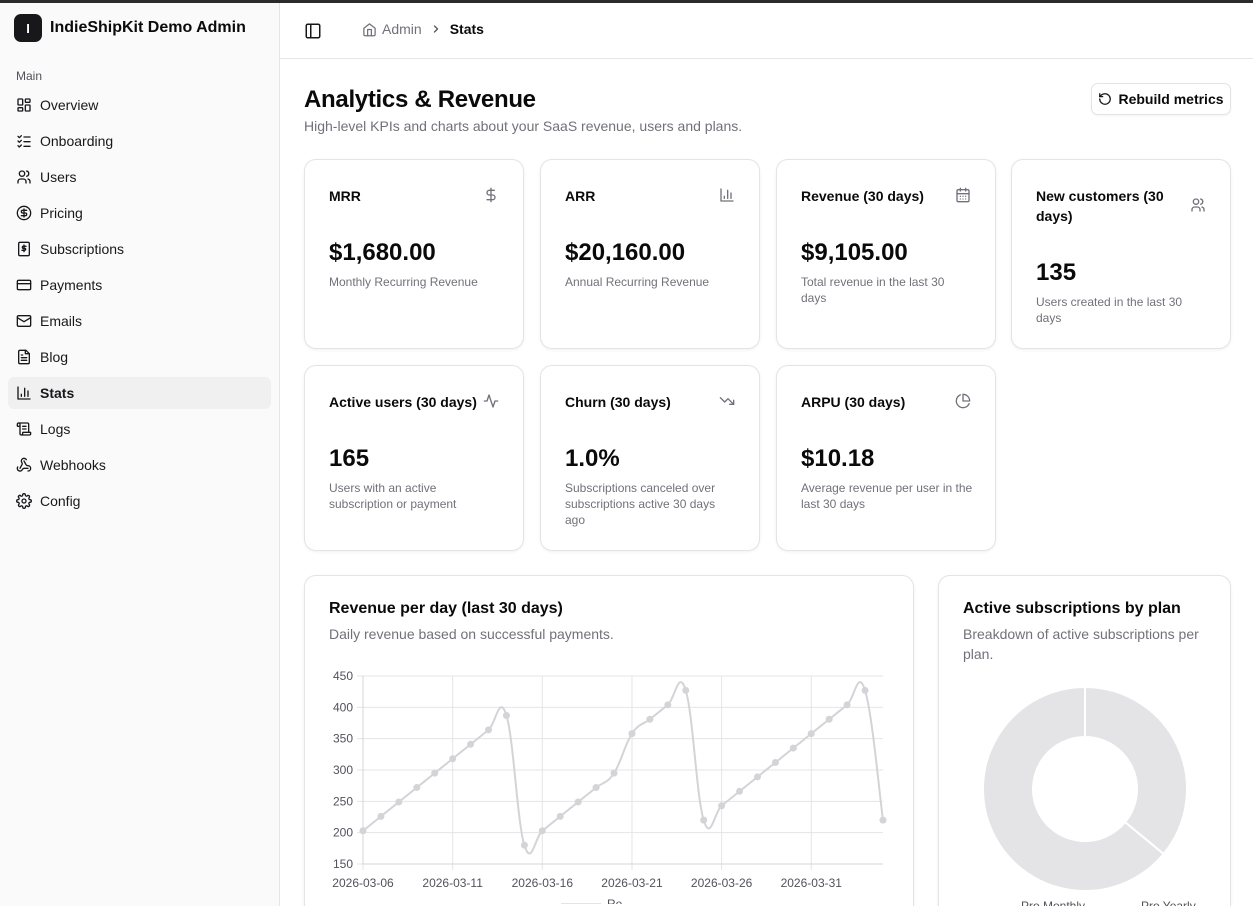 The image size is (1253, 906). I want to click on kpi-title: MRR, so click(345, 196).